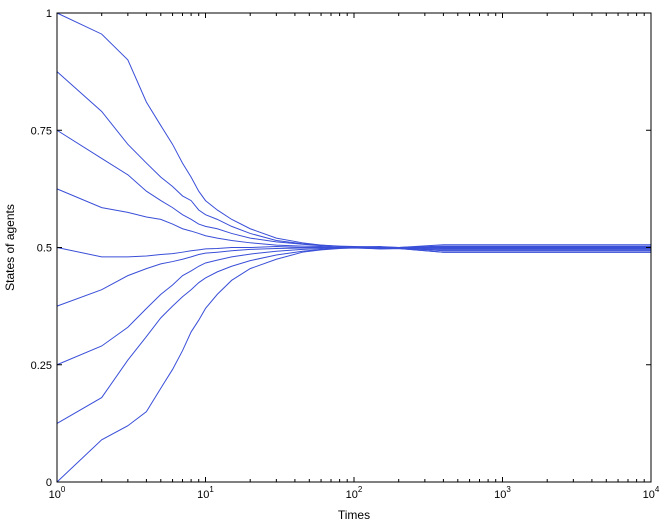 The height and width of the screenshot is (525, 664). What do you see at coordinates (10, 247) in the screenshot?
I see `y-axis-title: States of agents` at bounding box center [10, 247].